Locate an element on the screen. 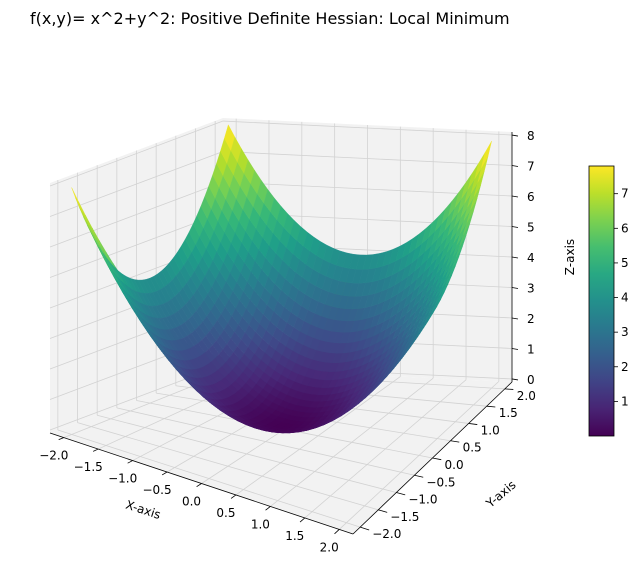 The image size is (643, 581). x-tick-label: 1.5 is located at coordinates (294, 536).